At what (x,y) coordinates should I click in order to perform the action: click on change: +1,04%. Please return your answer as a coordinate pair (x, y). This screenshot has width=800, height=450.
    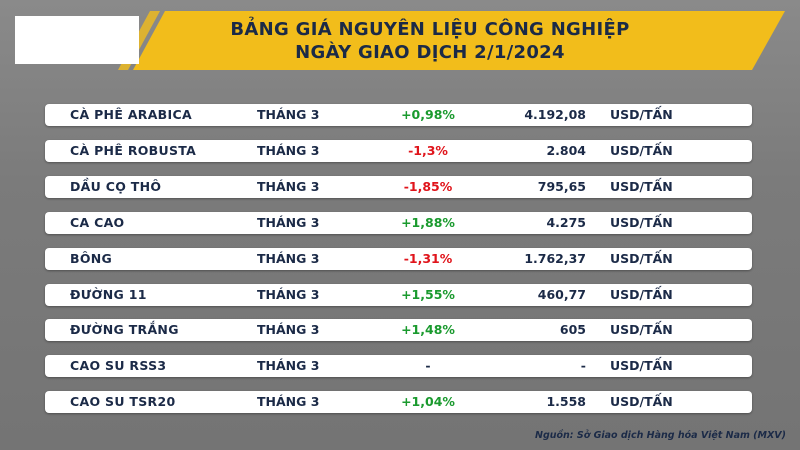
    Looking at the image, I should click on (428, 402).